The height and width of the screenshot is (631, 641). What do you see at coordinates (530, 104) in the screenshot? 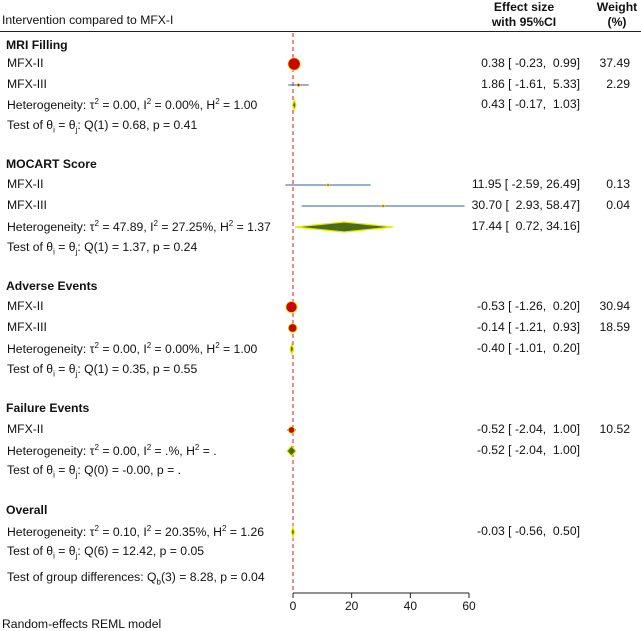
I see `effect-size-value: 0.43 [ -0.17, 1.03]` at bounding box center [530, 104].